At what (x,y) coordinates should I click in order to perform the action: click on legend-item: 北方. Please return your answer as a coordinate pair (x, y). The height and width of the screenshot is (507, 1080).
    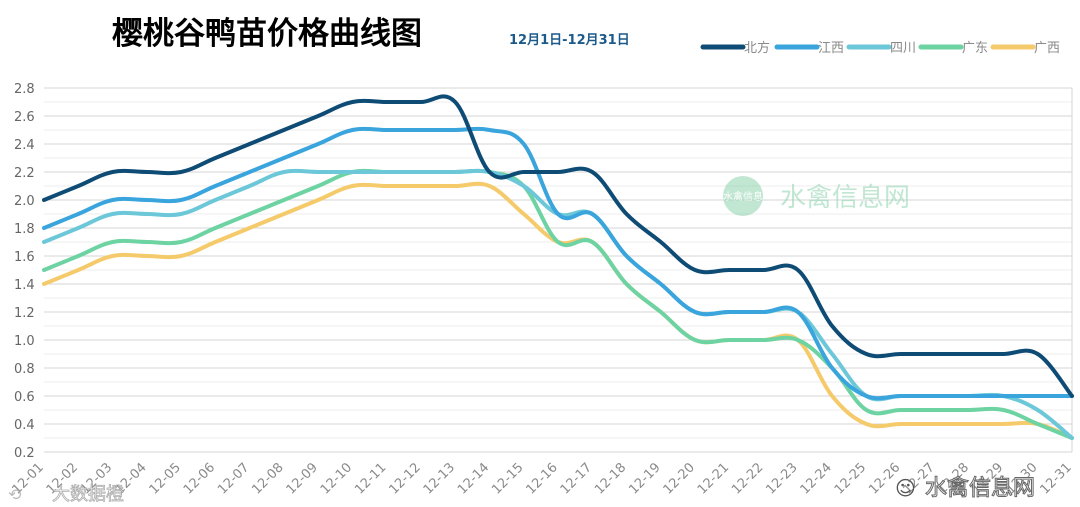
    Looking at the image, I should click on (735, 48).